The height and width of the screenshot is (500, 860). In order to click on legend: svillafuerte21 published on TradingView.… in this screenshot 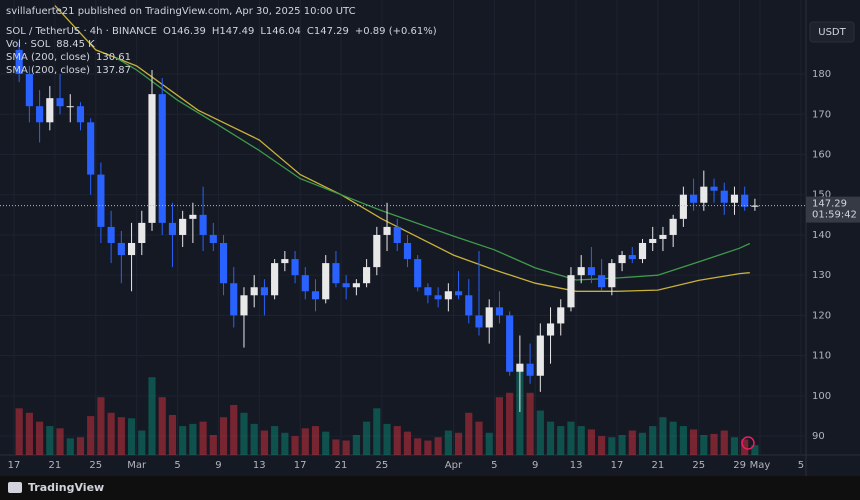, I will do `click(221, 41)`.